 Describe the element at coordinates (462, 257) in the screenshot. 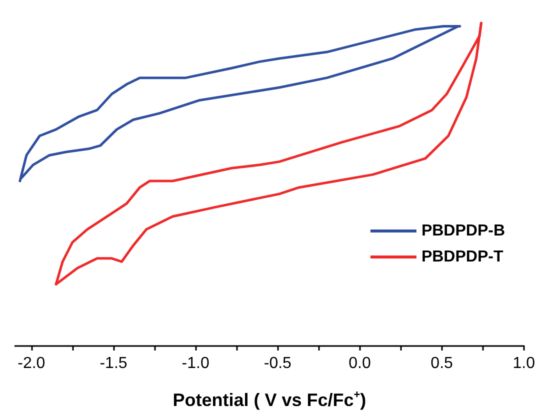

I see `legend-label: PBDPDP-T` at that location.